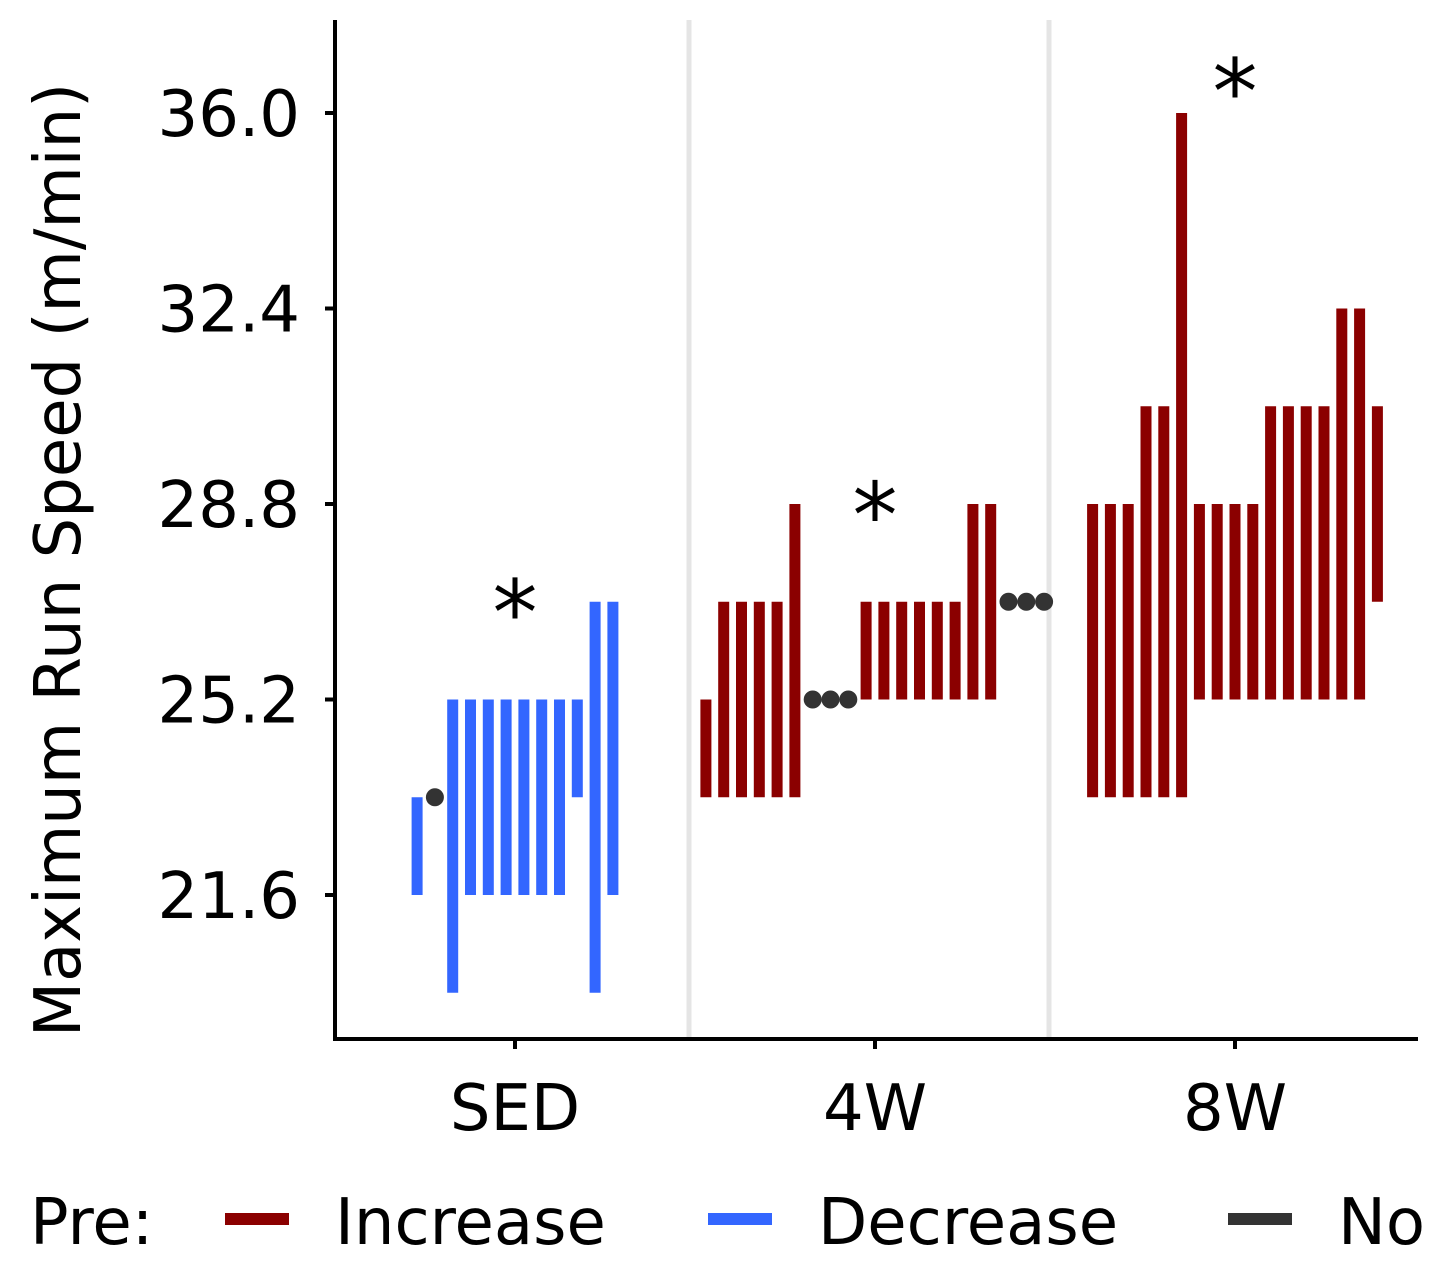 Image resolution: width=1440 pixels, height=1280 pixels. I want to click on legend-label: No, so click(1381, 1223).